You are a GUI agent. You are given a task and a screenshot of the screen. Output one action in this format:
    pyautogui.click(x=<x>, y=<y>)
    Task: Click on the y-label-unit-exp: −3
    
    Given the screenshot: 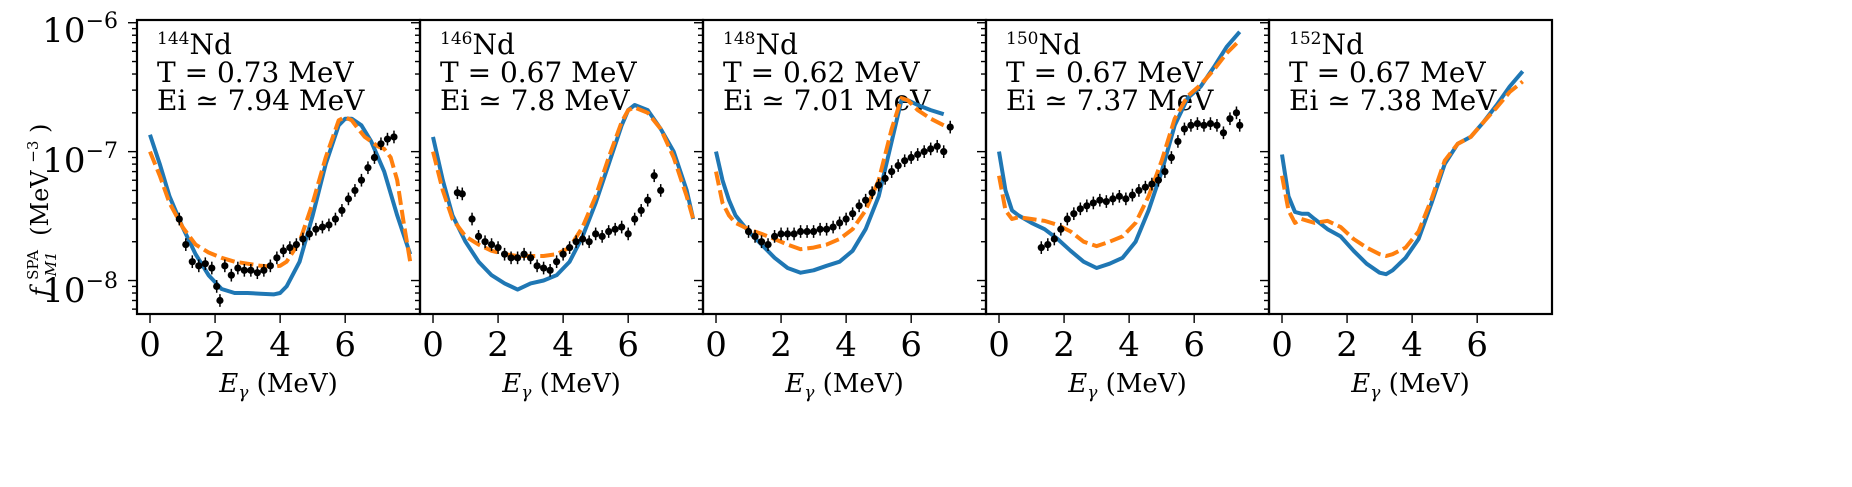 What is the action you would take?
    pyautogui.click(x=33, y=152)
    